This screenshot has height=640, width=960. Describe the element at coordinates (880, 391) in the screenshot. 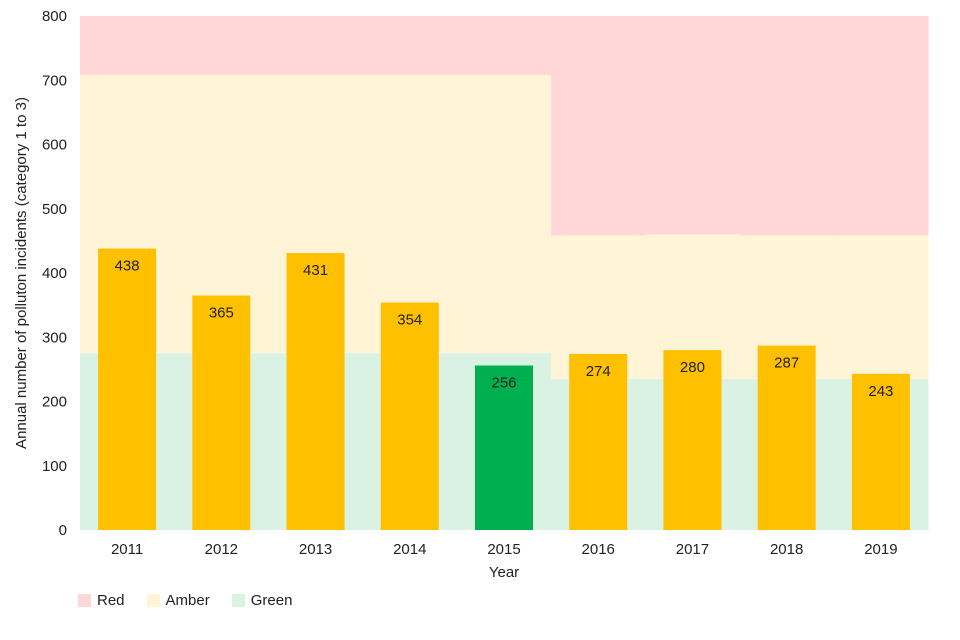

I see `data-label-2019: 243` at that location.